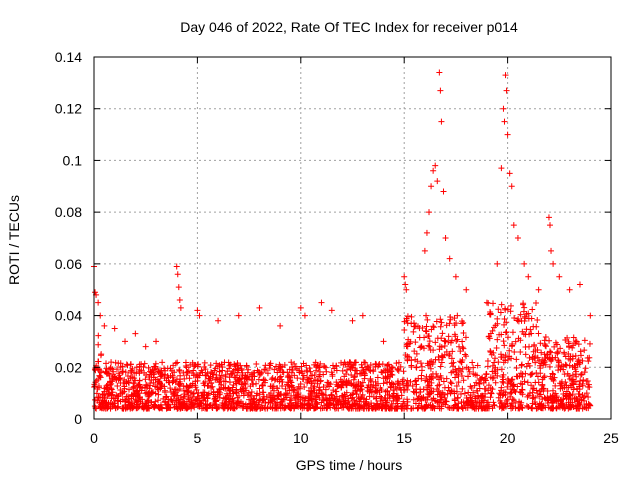  Describe the element at coordinates (68, 109) in the screenshot. I see `y-tick-label: 0.12` at that location.